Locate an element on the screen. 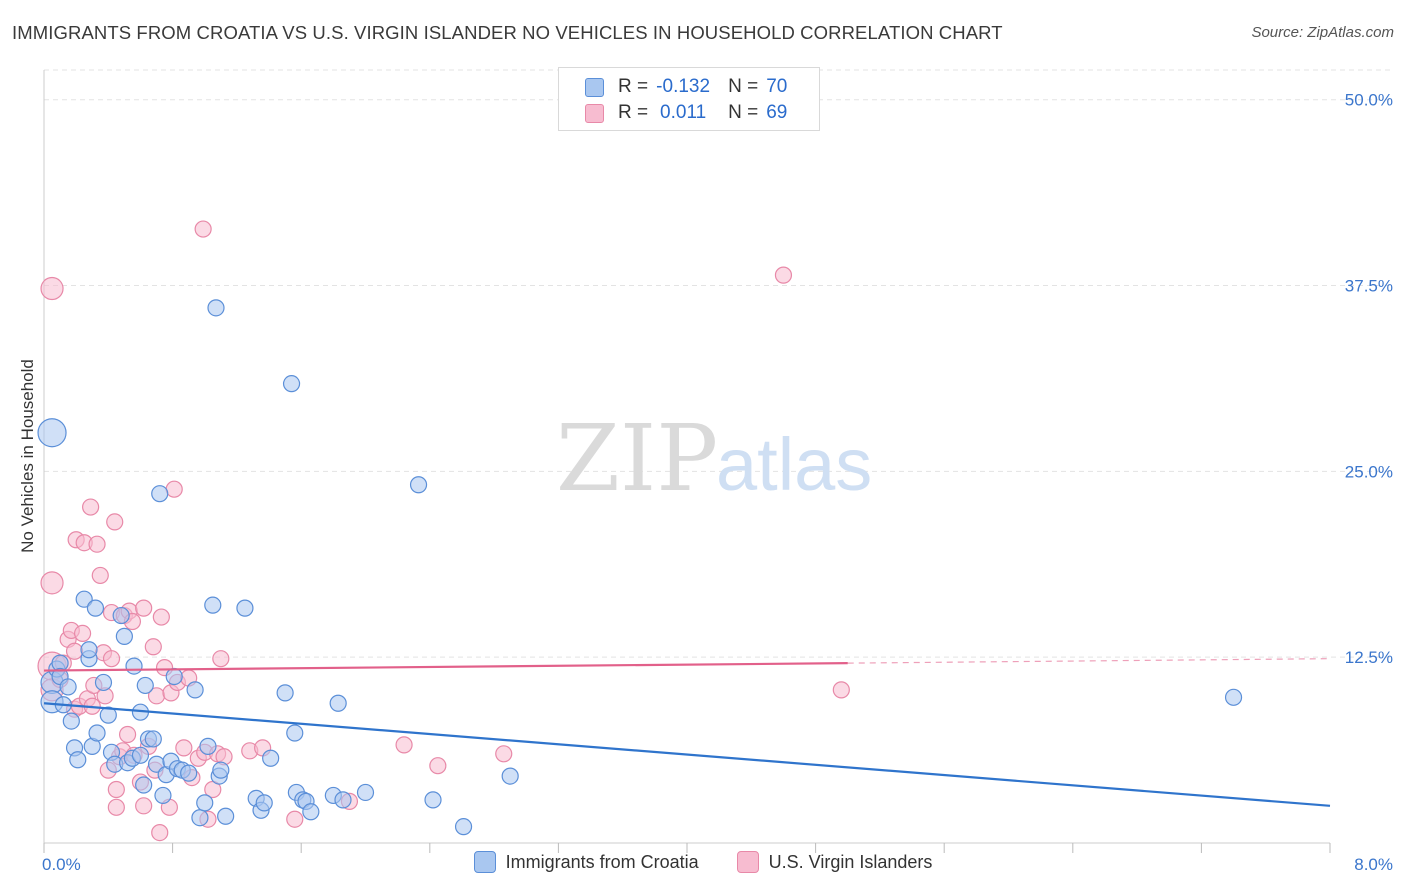 The width and height of the screenshot is (1406, 892). correlation-legend: R = -0.132 N = 70 R = 0.011 N = 69 is located at coordinates (689, 99).